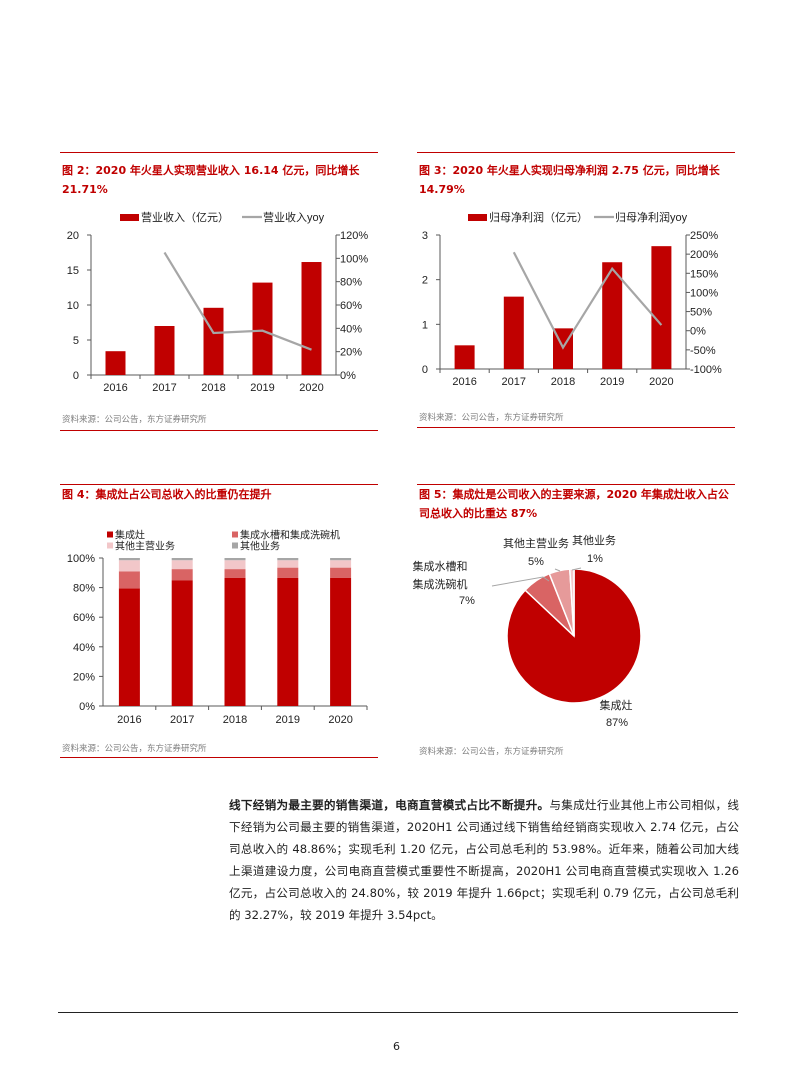 Image resolution: width=793 pixels, height=1077 pixels. I want to click on y-tick-label: 40%, so click(84, 648).